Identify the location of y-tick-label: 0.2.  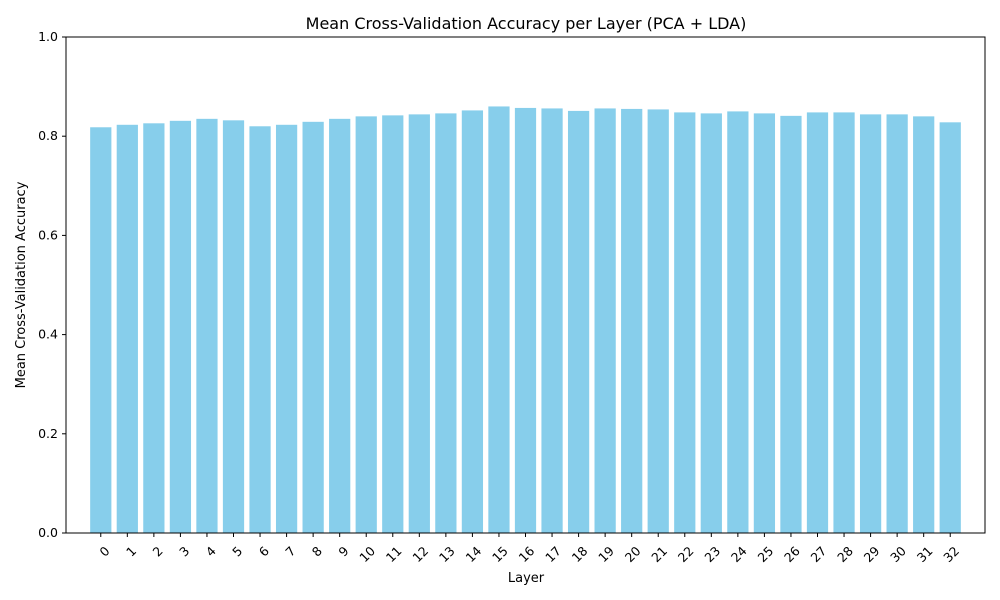
(48, 433).